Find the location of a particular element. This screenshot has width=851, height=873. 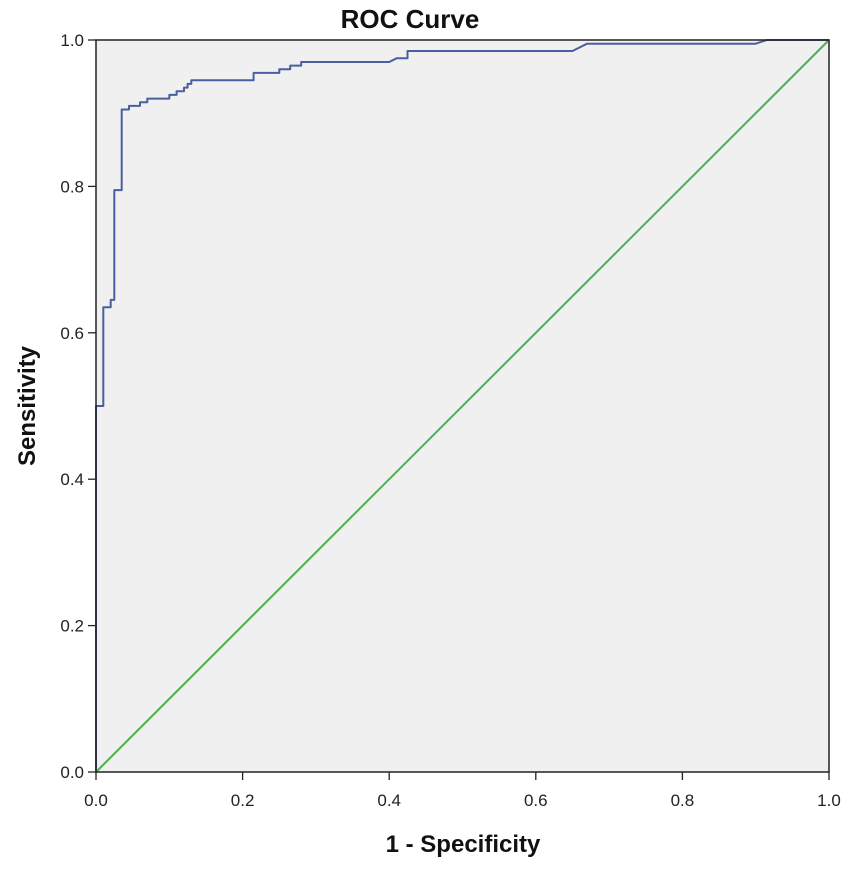

x-tick-label: 0.6 is located at coordinates (536, 800).